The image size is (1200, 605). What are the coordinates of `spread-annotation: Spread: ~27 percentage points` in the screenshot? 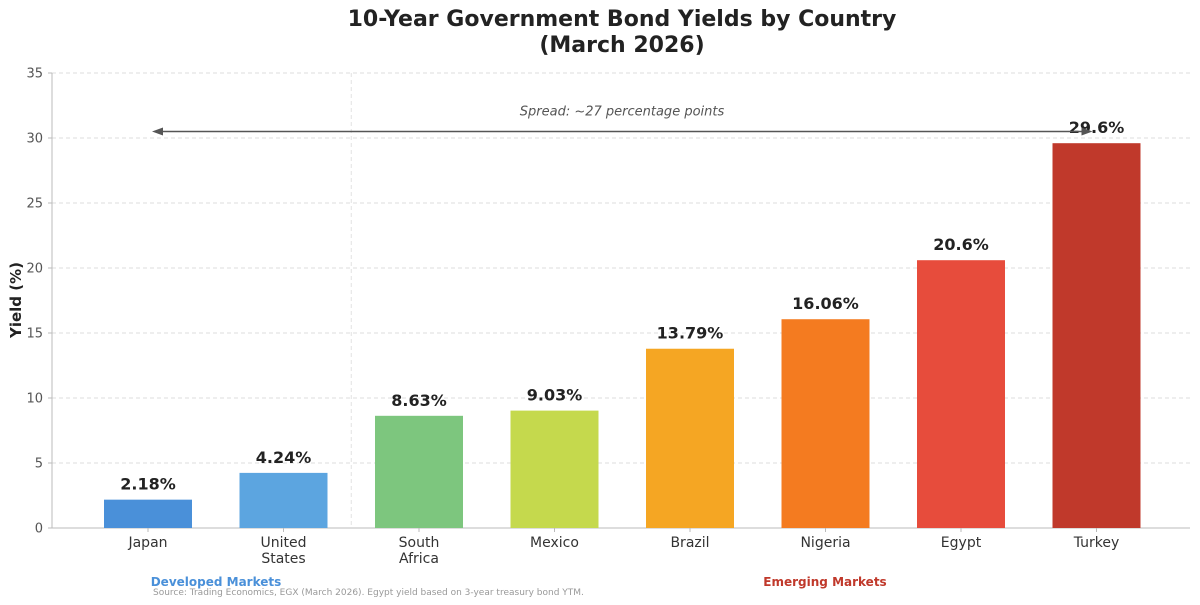 It's located at (622, 120).